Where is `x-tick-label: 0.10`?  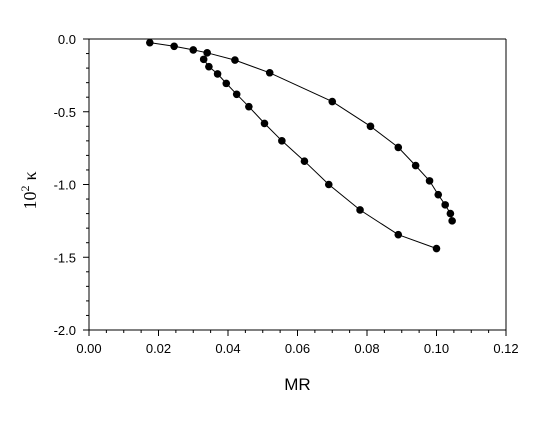
x-tick-label: 0.10 is located at coordinates (436, 348).